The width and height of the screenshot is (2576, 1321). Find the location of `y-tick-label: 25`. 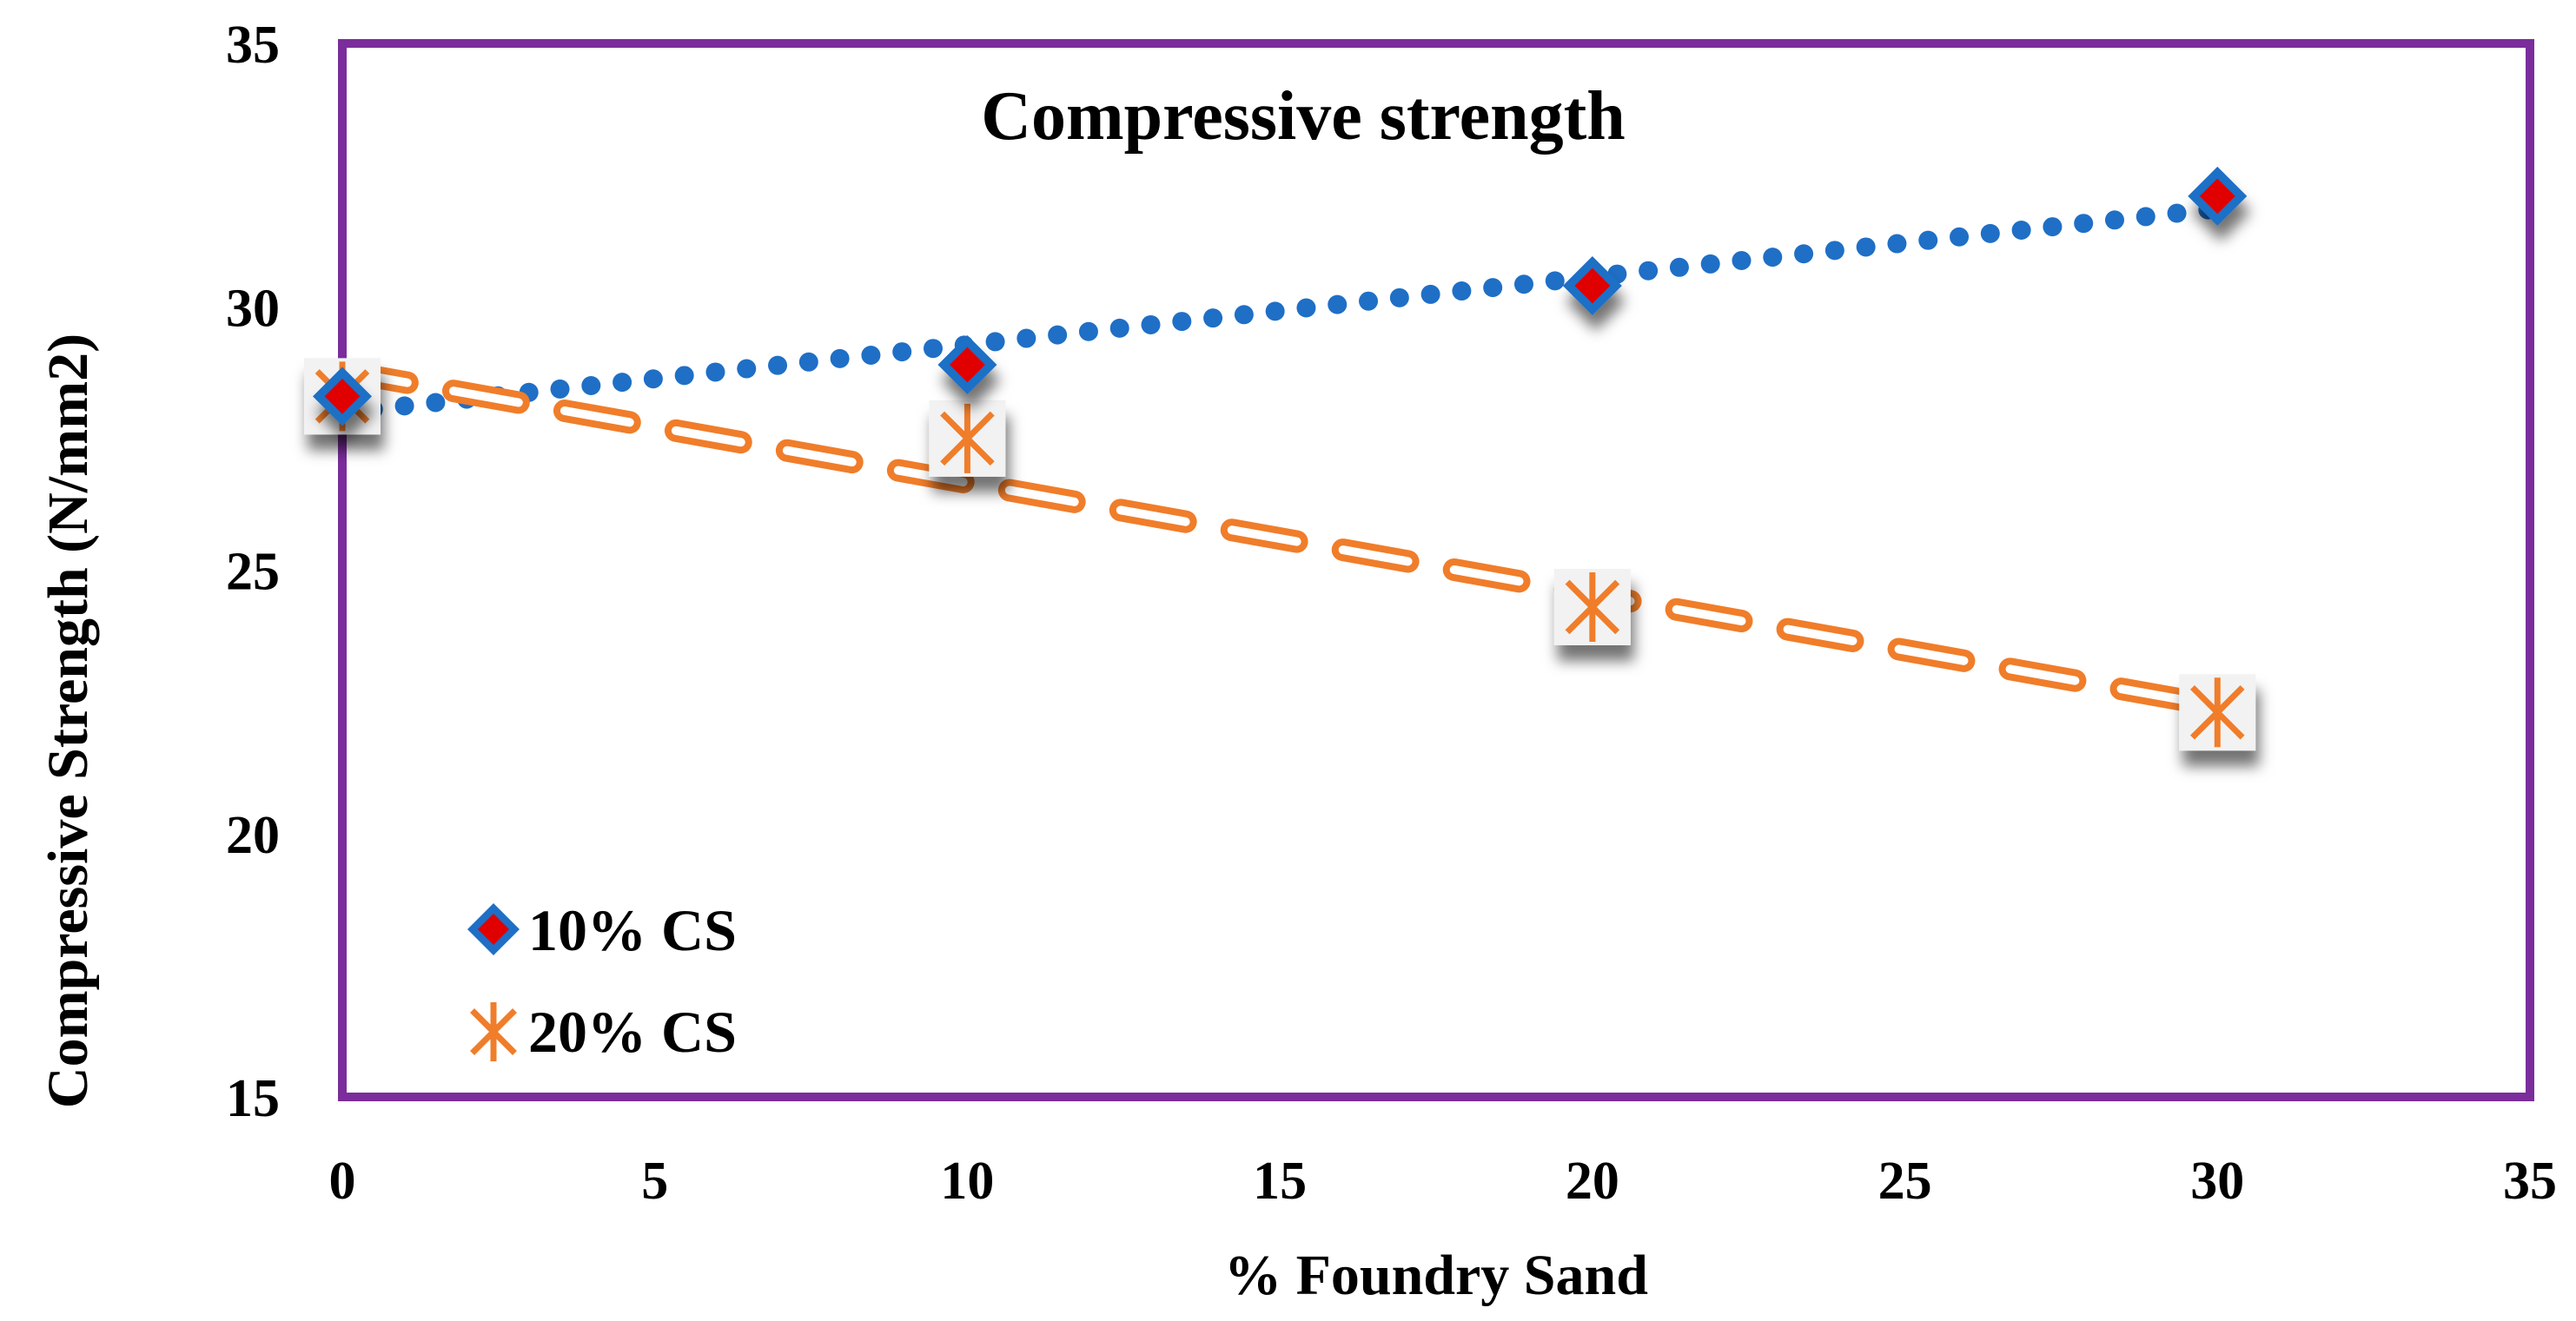

y-tick-label: 25 is located at coordinates (253, 572).